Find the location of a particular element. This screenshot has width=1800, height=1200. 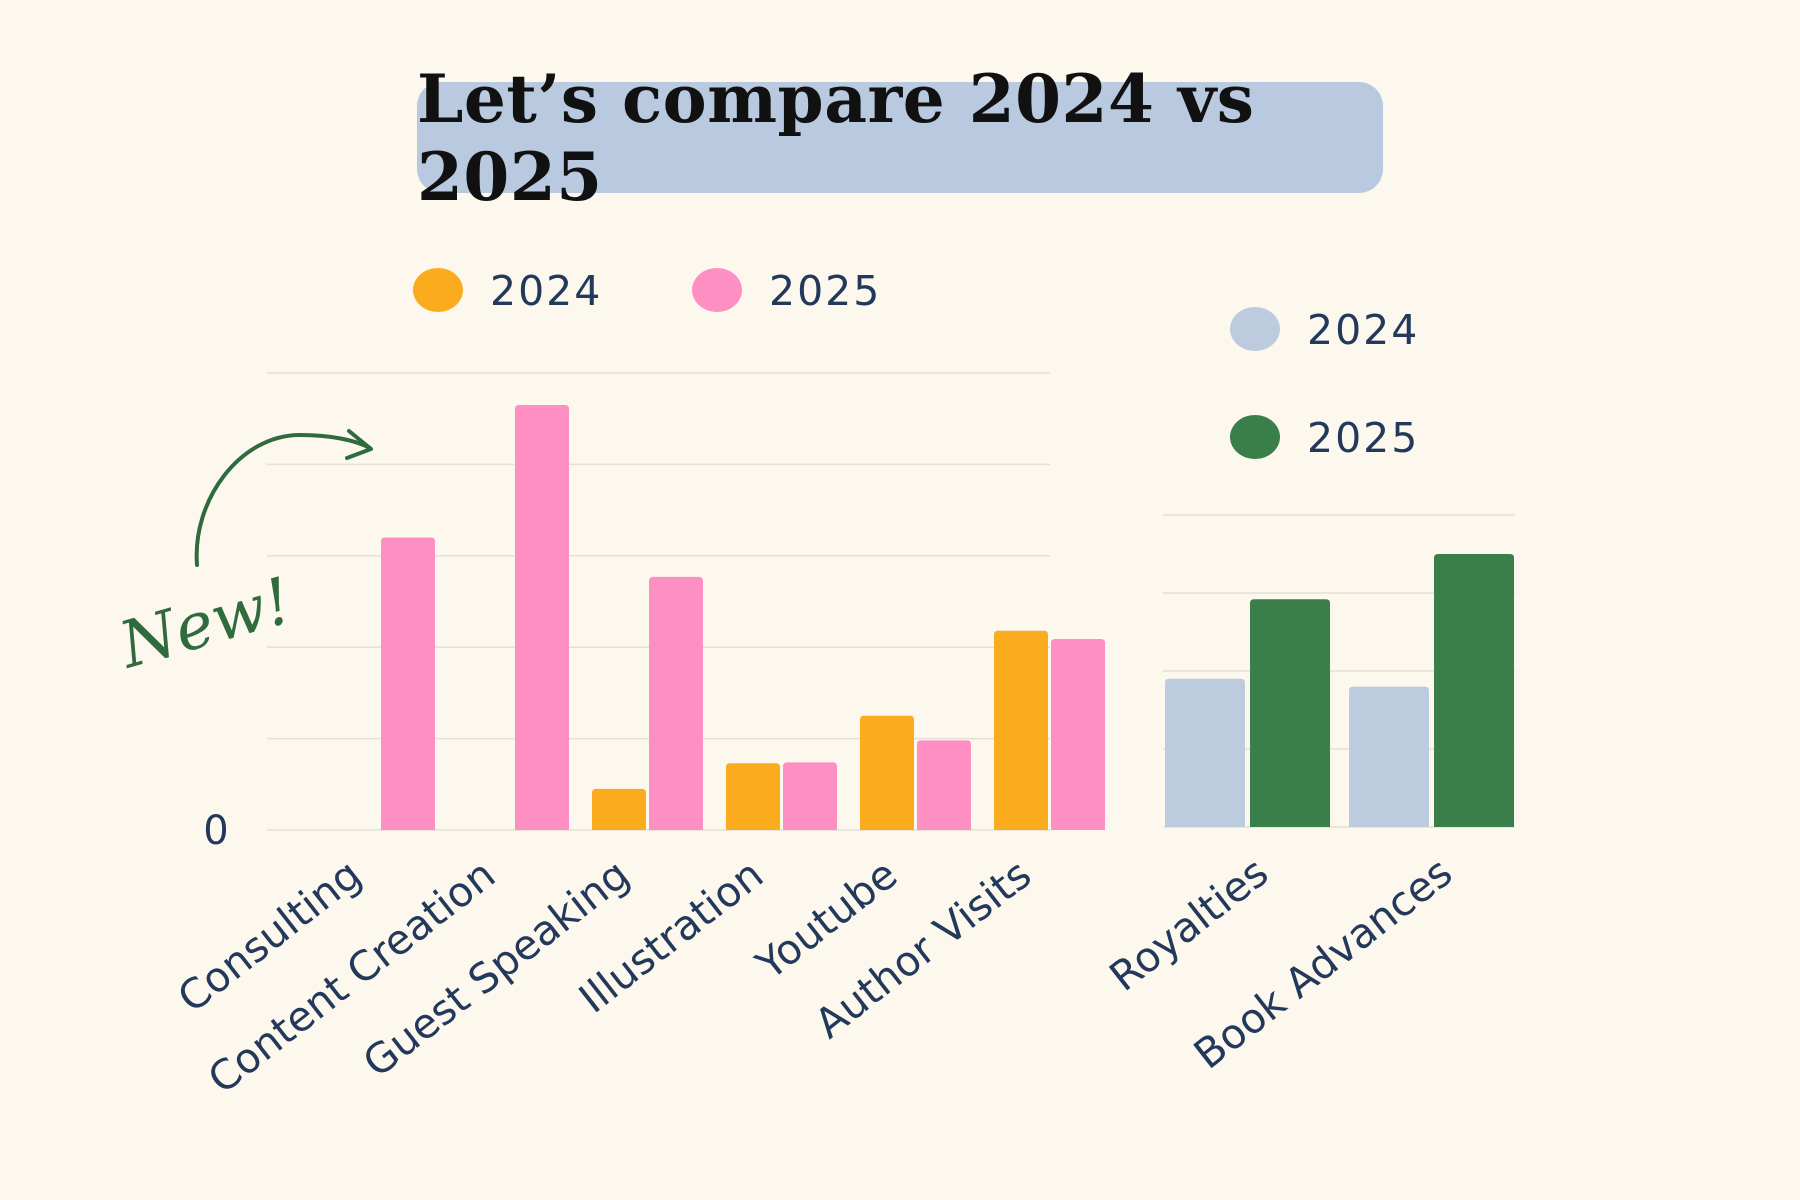

chart2-legend-swatch-2025 is located at coordinates (1255, 437).